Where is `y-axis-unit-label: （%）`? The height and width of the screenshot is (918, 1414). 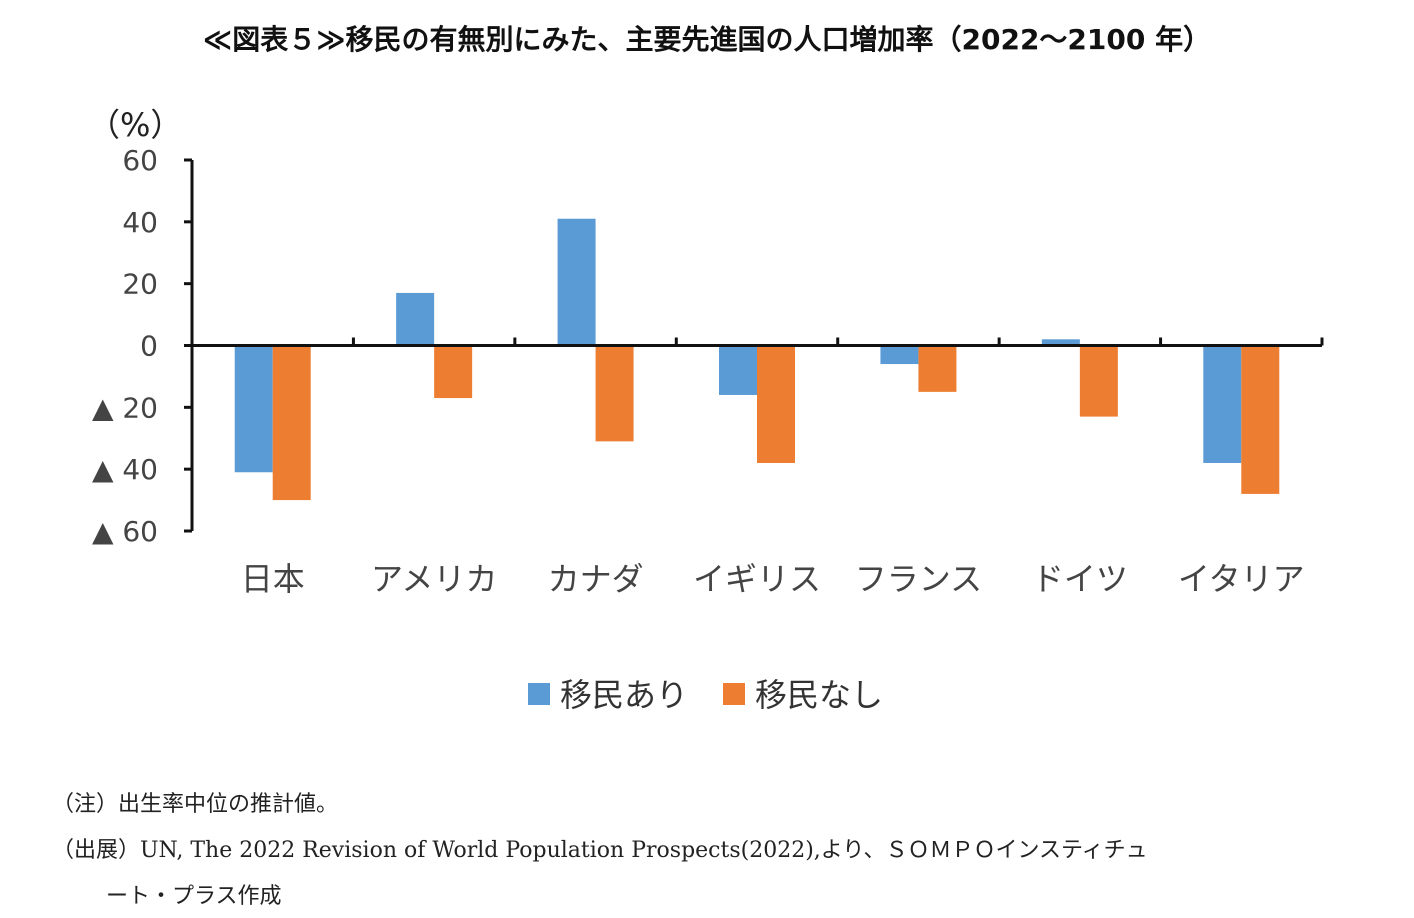 y-axis-unit-label: （%） is located at coordinates (135, 125).